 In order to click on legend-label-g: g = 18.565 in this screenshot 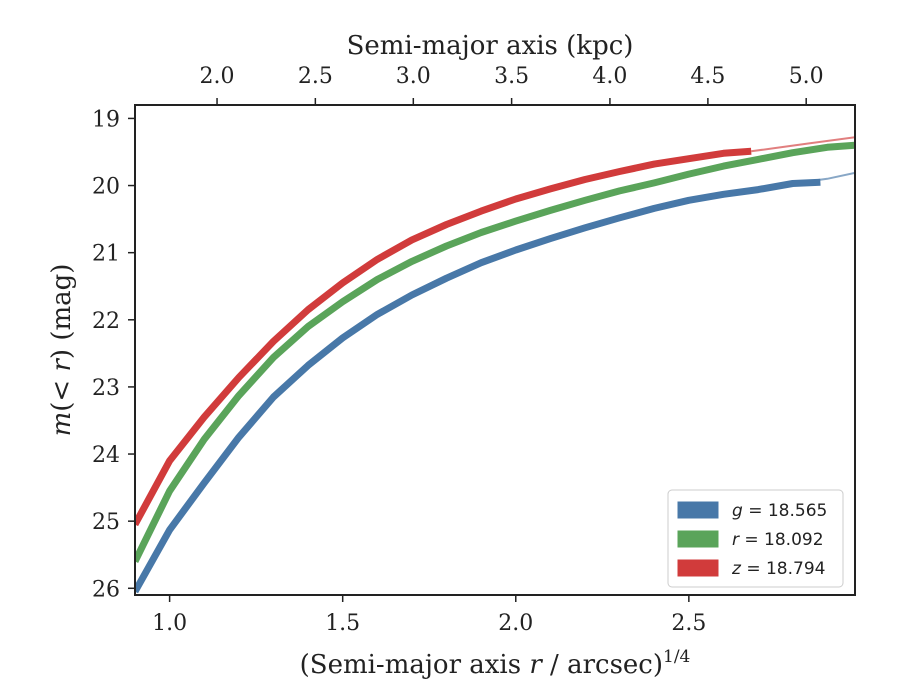, I will do `click(779, 511)`.